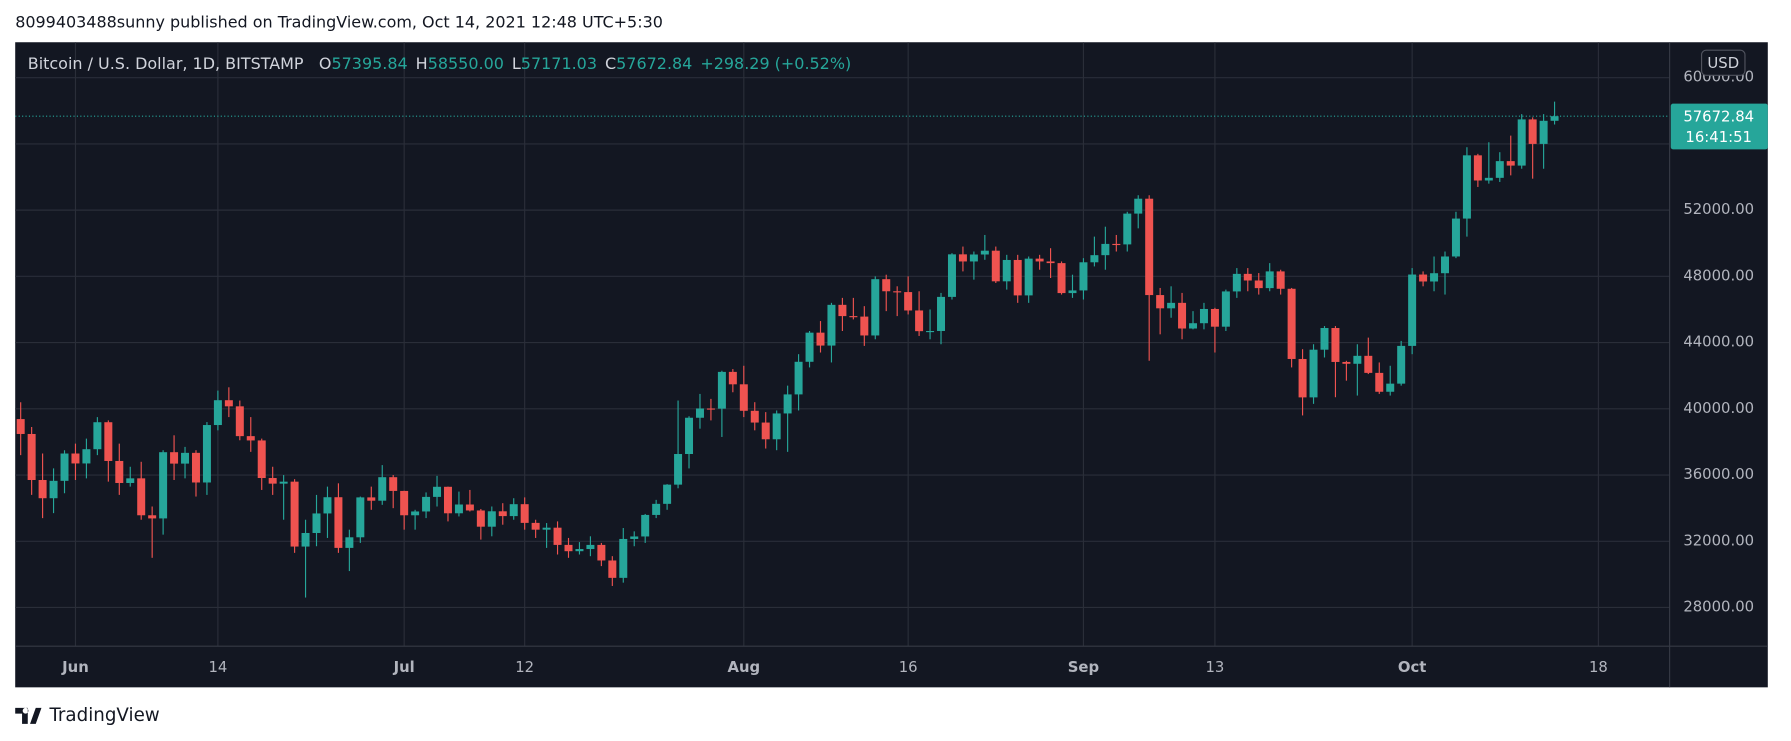 This screenshot has height=741, width=1791. Describe the element at coordinates (516, 62) in the screenshot. I see `legend-key: L` at that location.